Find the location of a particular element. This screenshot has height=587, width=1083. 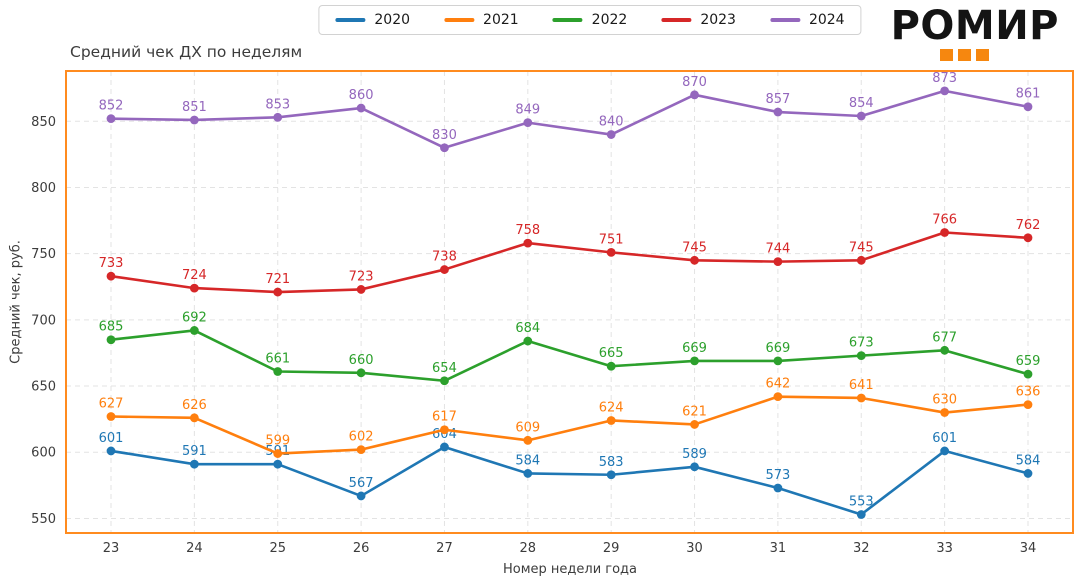

data-label-2021: 599 is located at coordinates (277, 441).